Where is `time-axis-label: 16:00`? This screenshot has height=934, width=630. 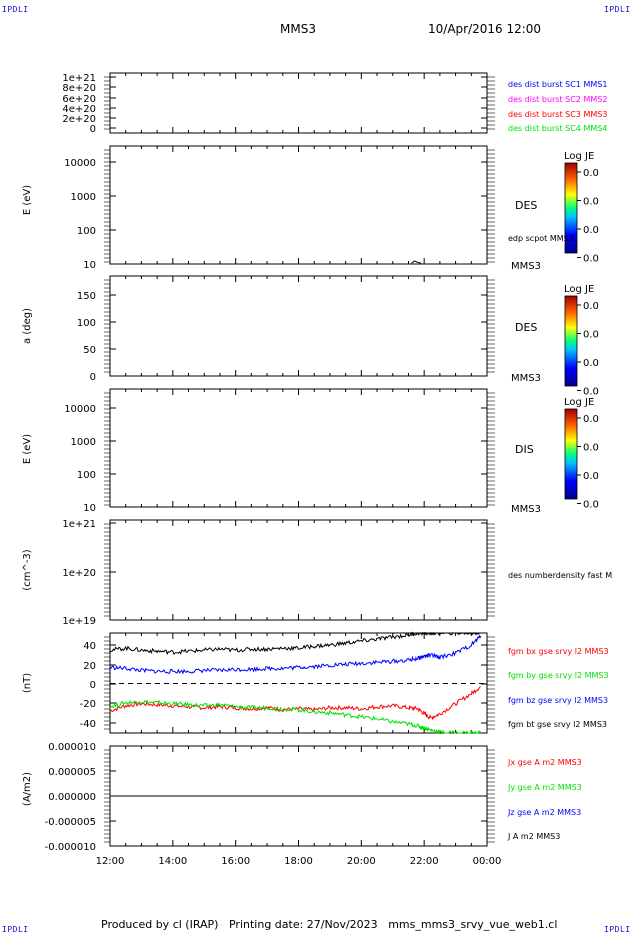 time-axis-label: 16:00 is located at coordinates (235, 861).